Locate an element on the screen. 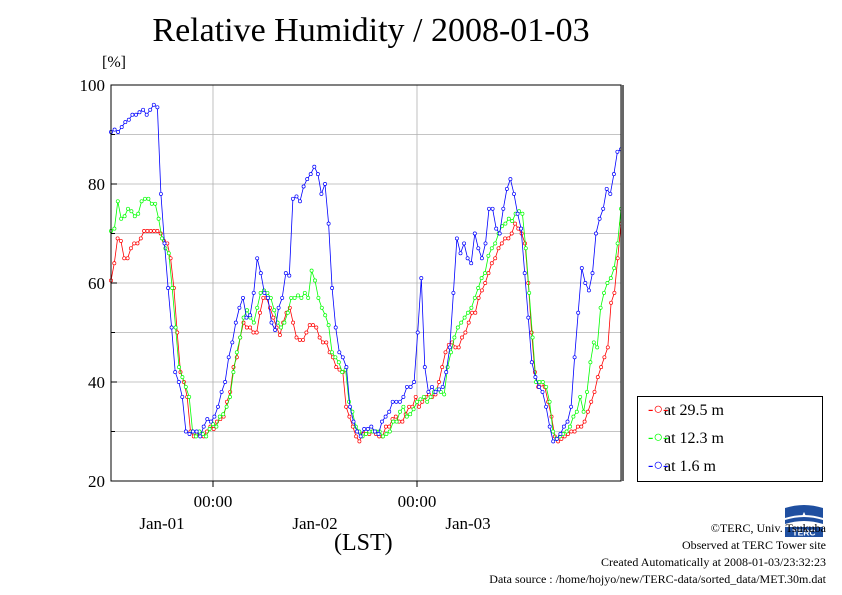 The image size is (842, 595). legend-label: at 29.5 m is located at coordinates (694, 410).